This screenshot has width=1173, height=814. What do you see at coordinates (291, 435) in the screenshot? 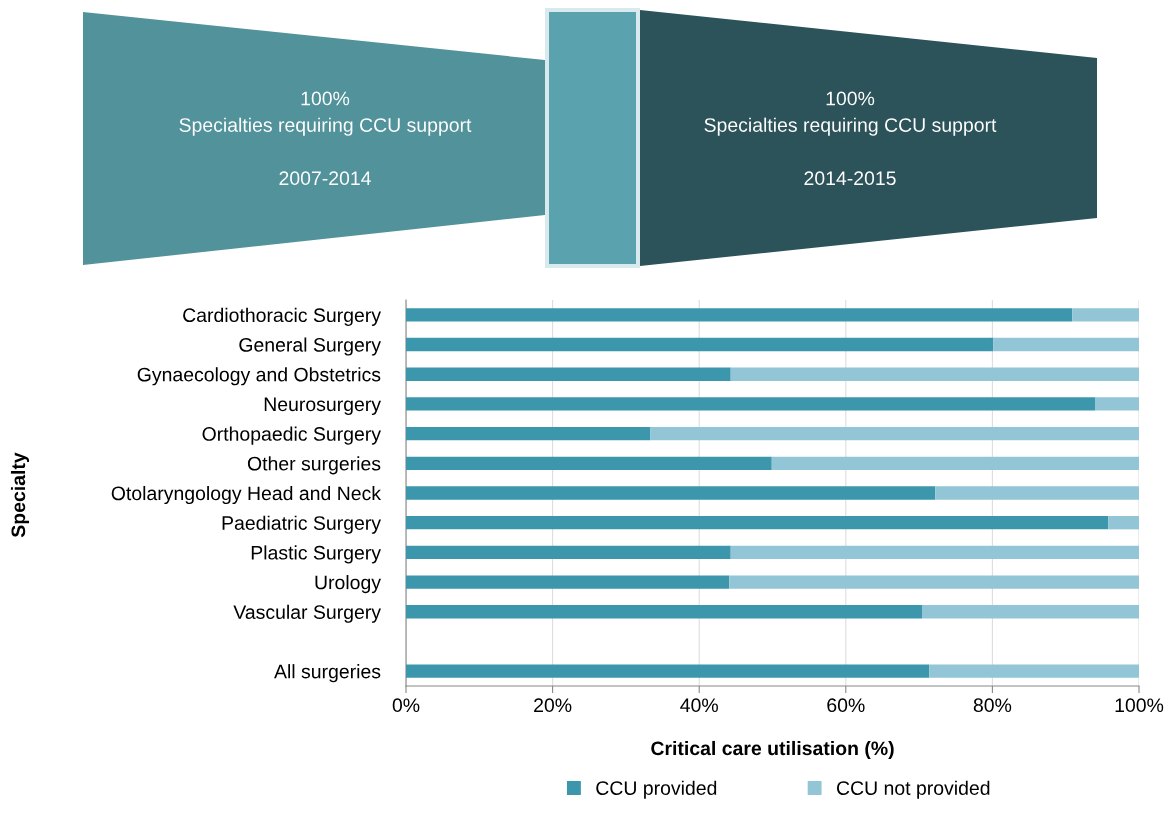
I see `y-tick-label: Orthopaedic Surgery` at bounding box center [291, 435].